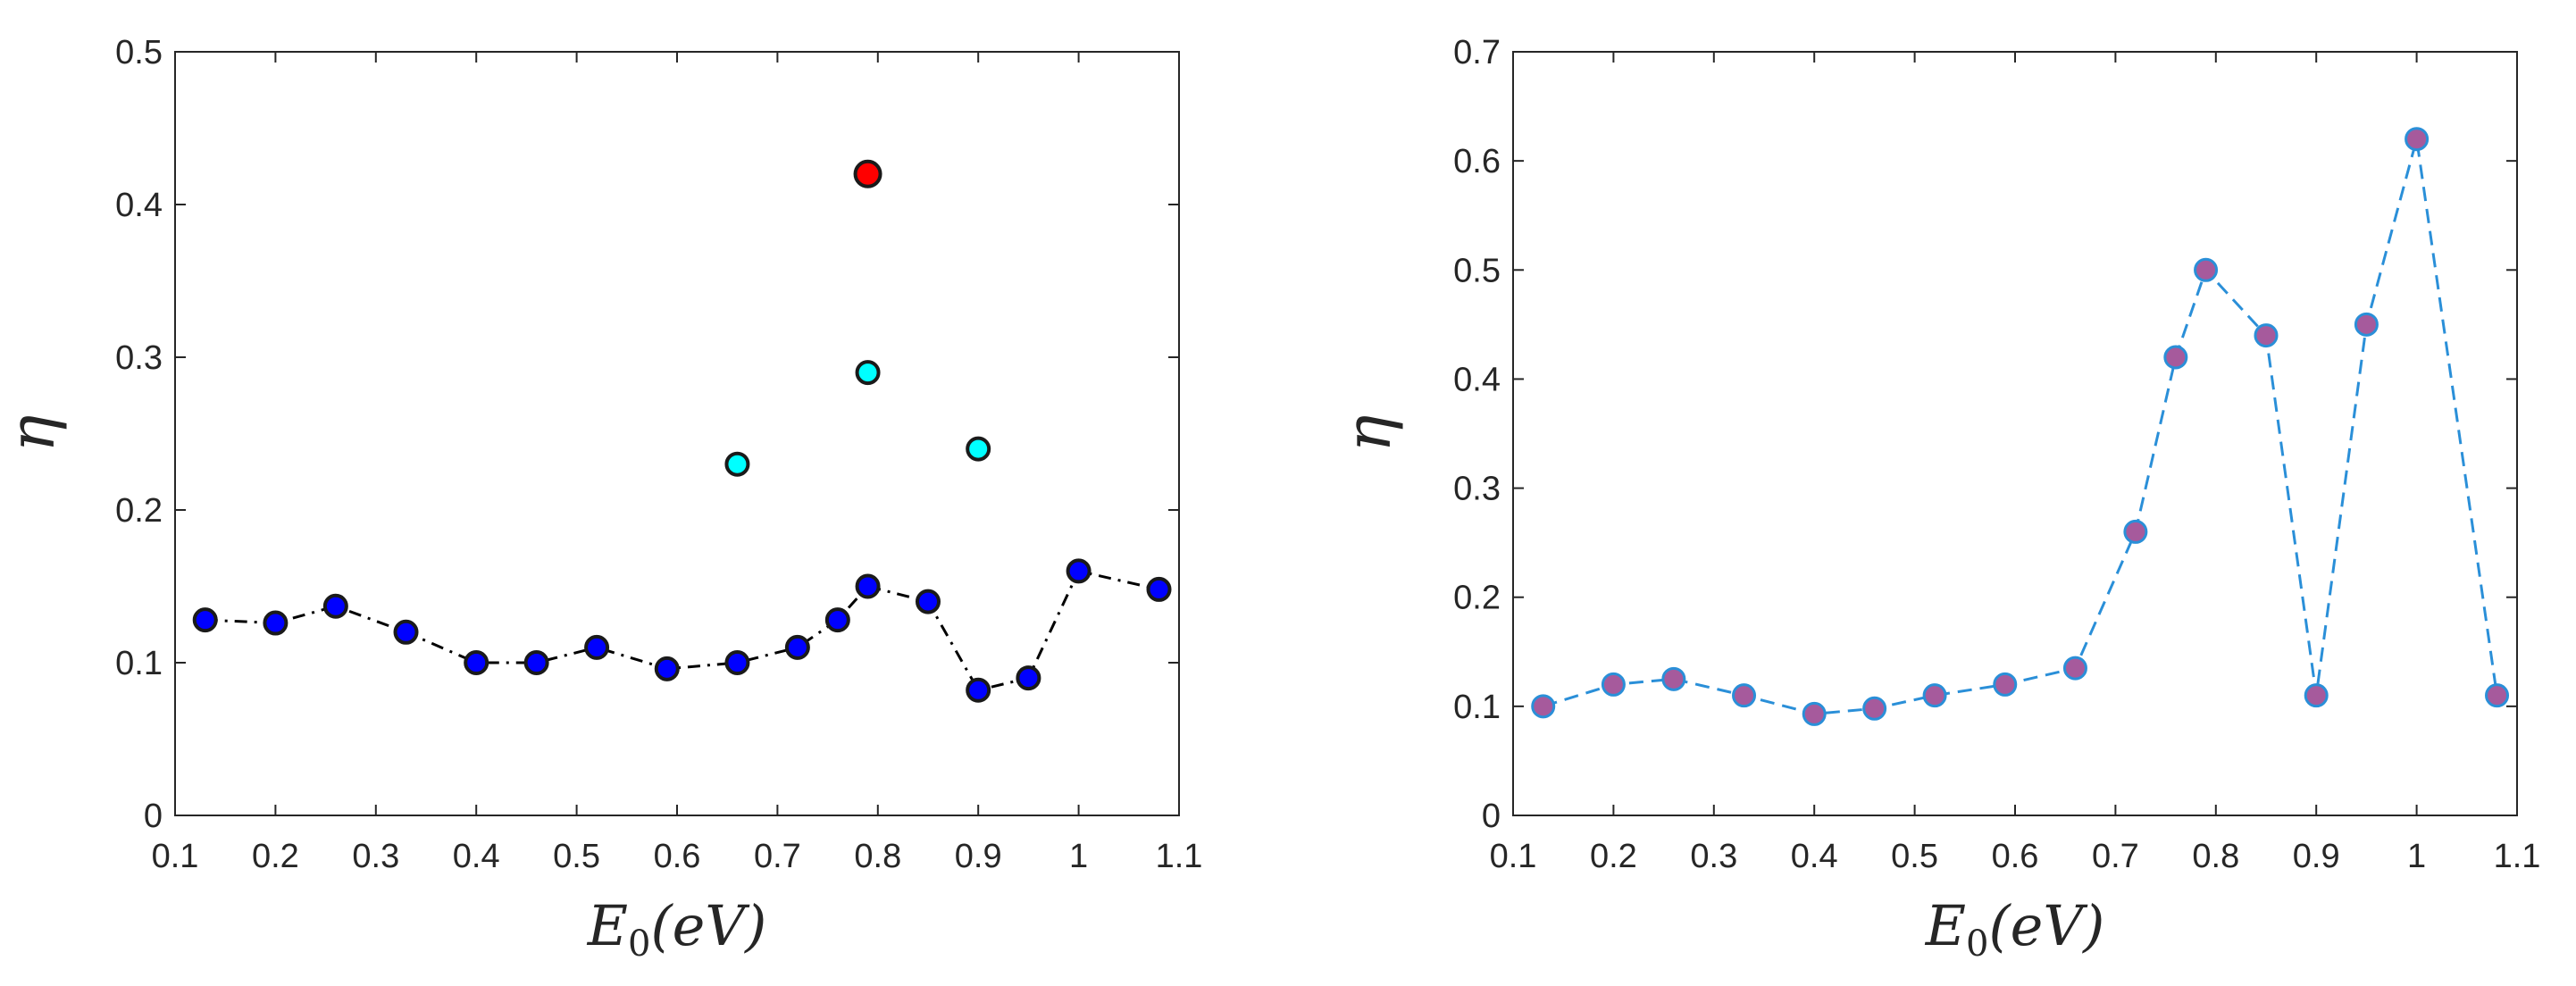 This screenshot has height=986, width=2576. I want to click on series-line, so click(682, 630).